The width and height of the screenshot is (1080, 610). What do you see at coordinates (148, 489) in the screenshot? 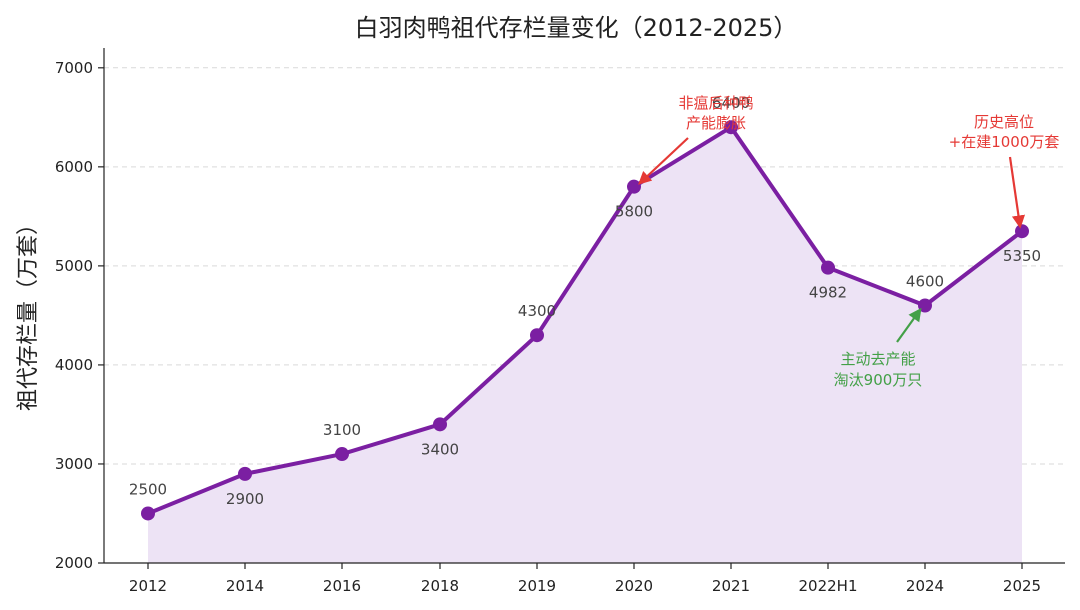
I see `data-label: 2500` at bounding box center [148, 489].